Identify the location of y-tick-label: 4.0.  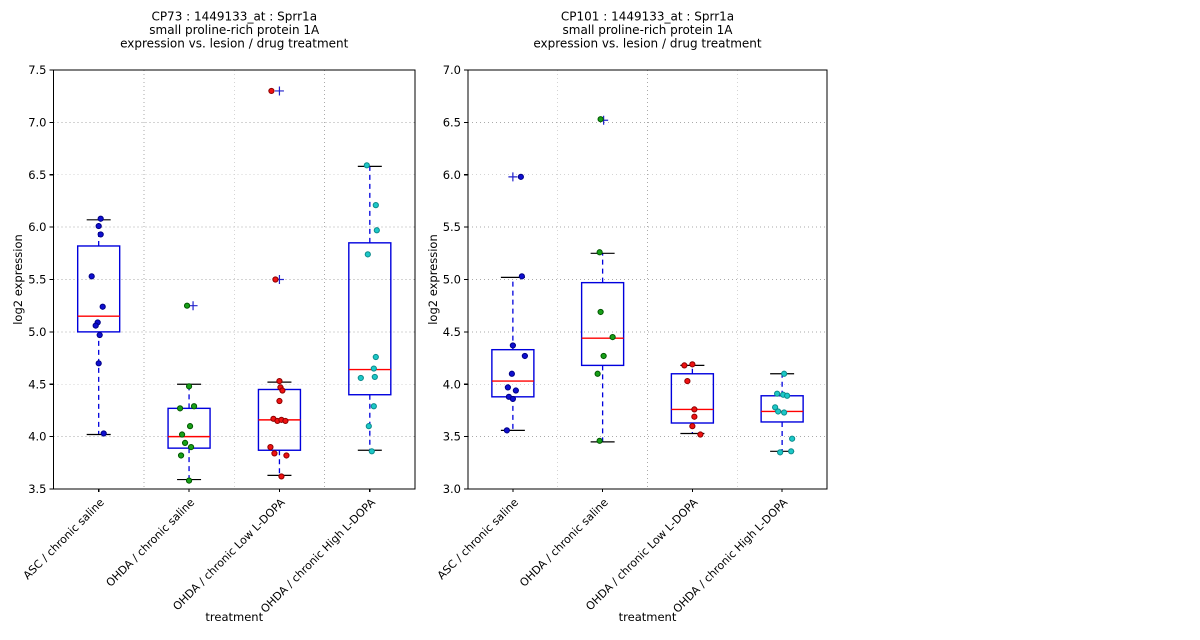
(37, 437).